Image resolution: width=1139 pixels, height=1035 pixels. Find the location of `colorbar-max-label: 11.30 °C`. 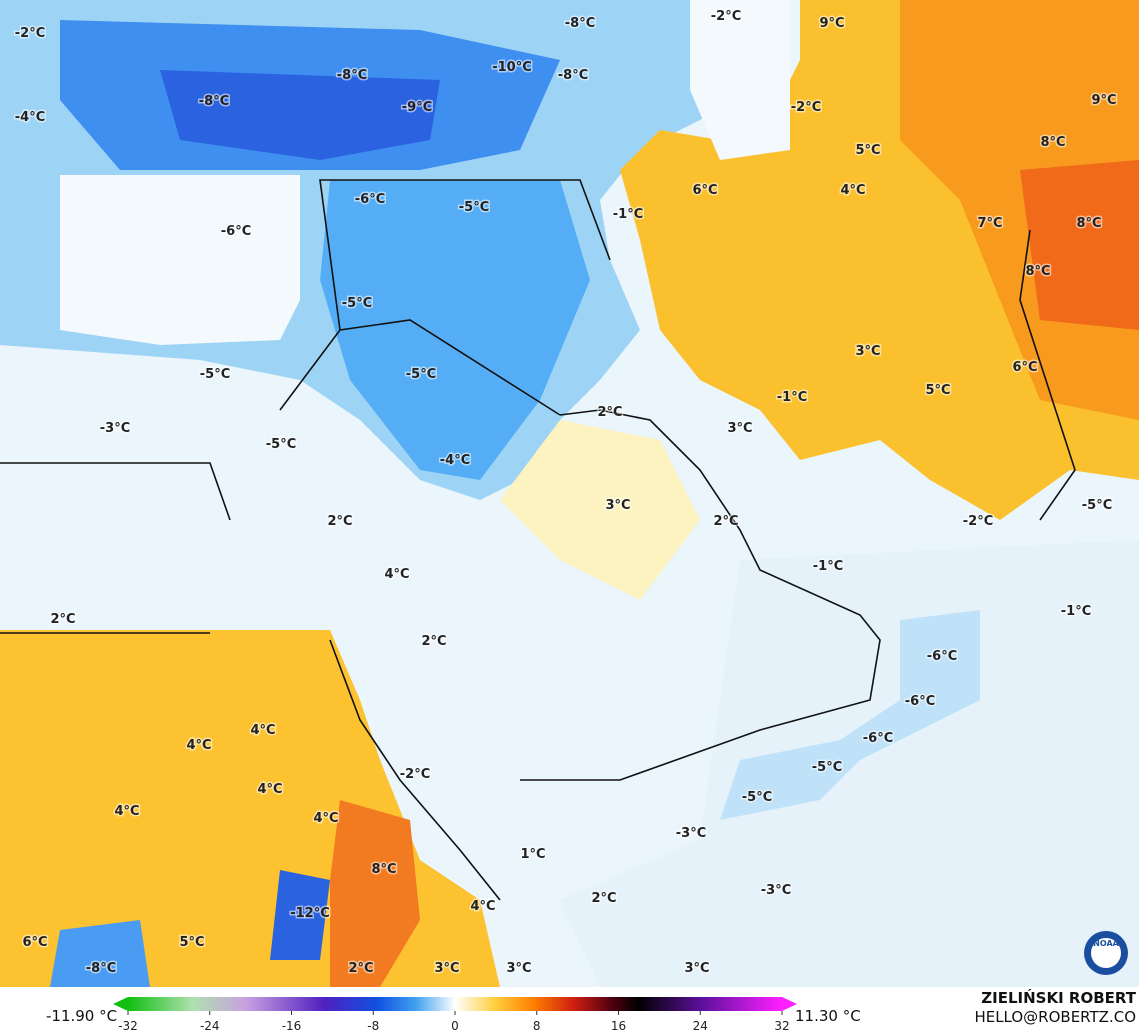

colorbar-max-label: 11.30 °C is located at coordinates (828, 1016).